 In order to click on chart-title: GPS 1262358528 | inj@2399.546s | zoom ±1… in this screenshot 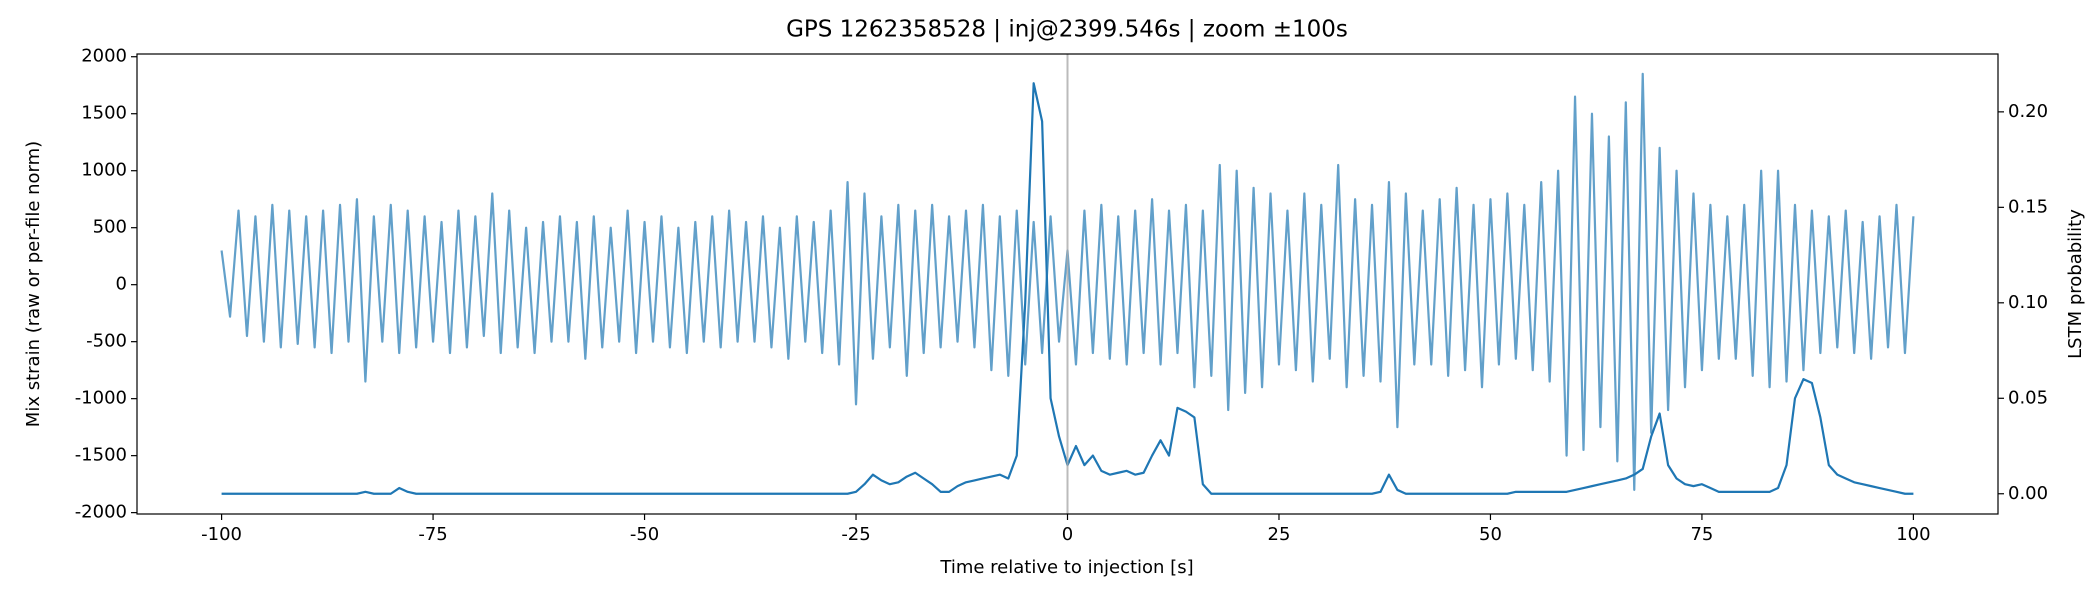, I will do `click(1067, 30)`.